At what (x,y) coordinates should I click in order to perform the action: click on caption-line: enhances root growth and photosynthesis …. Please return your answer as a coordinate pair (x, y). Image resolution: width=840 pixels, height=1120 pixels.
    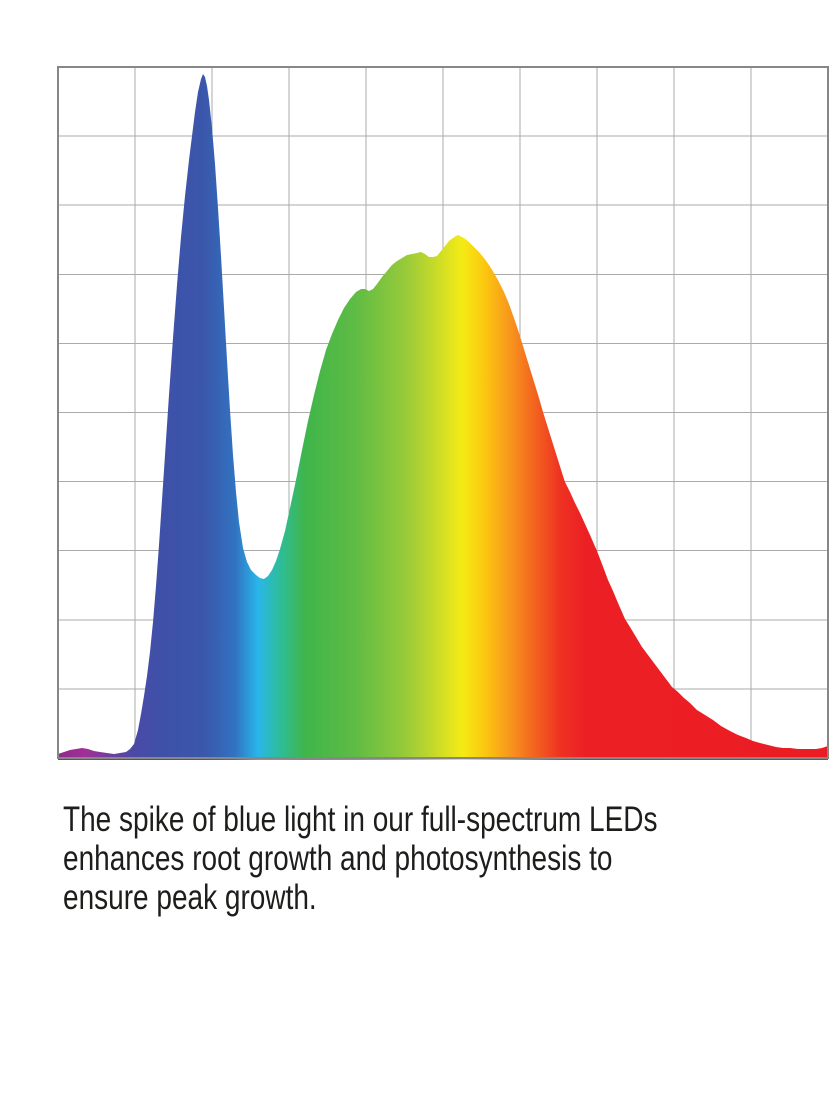
    Looking at the image, I should click on (338, 858).